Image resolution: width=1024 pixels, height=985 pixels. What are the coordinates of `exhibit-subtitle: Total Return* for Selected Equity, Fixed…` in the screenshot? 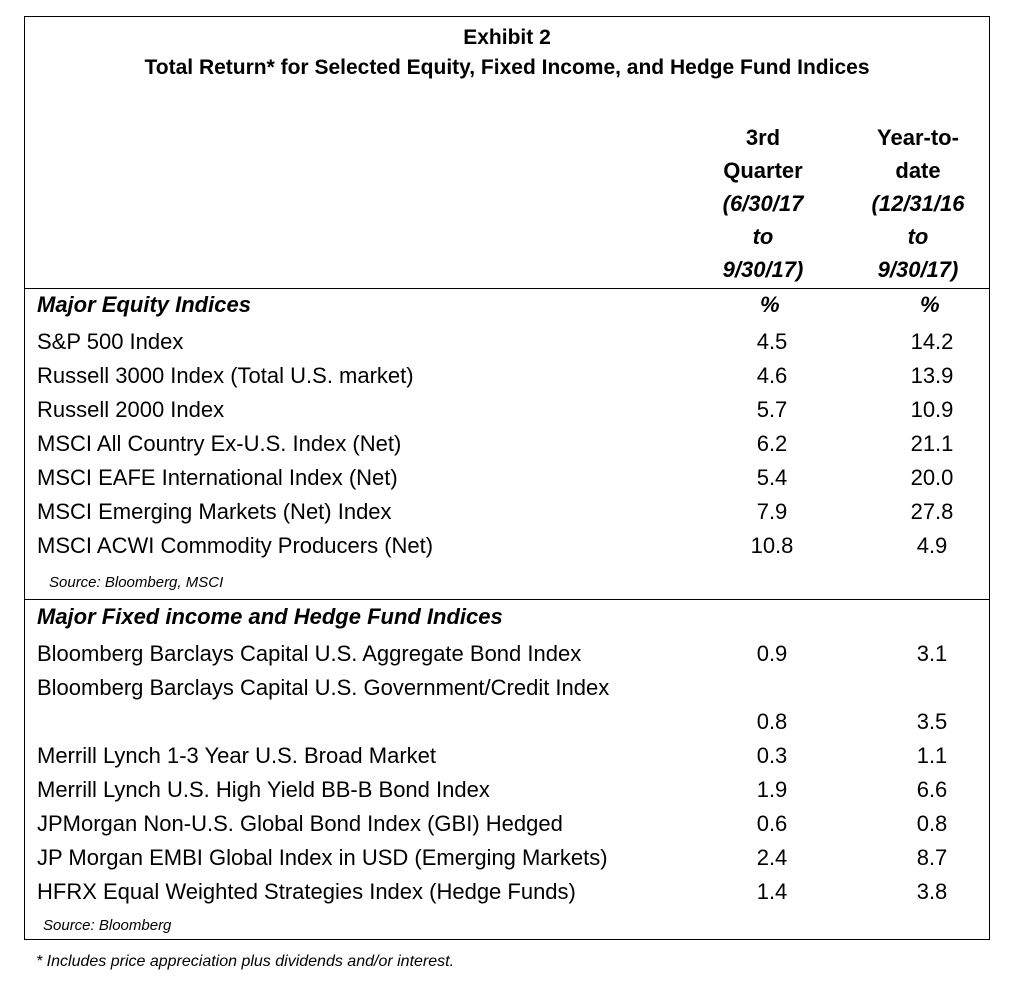 It's located at (507, 67).